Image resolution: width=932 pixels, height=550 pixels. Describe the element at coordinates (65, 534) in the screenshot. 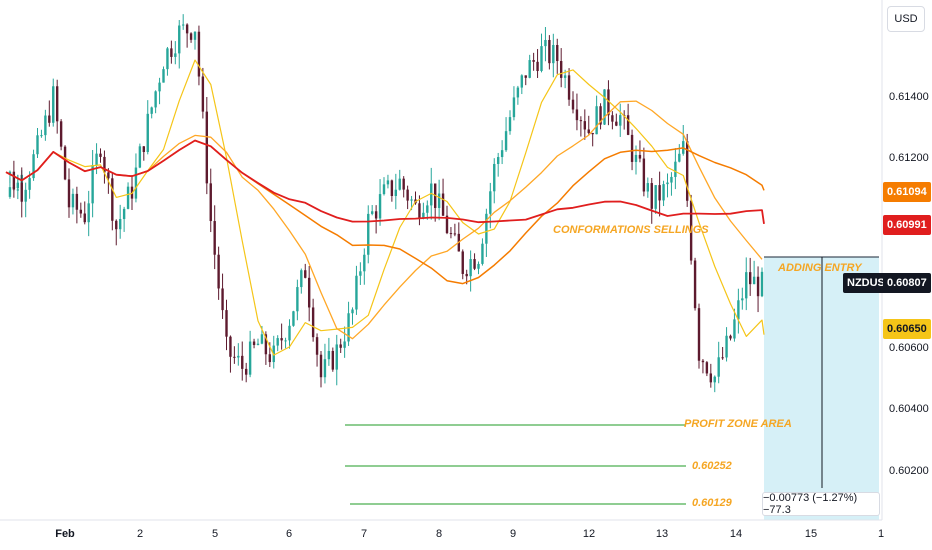

I see `x-tick-label: Feb` at that location.